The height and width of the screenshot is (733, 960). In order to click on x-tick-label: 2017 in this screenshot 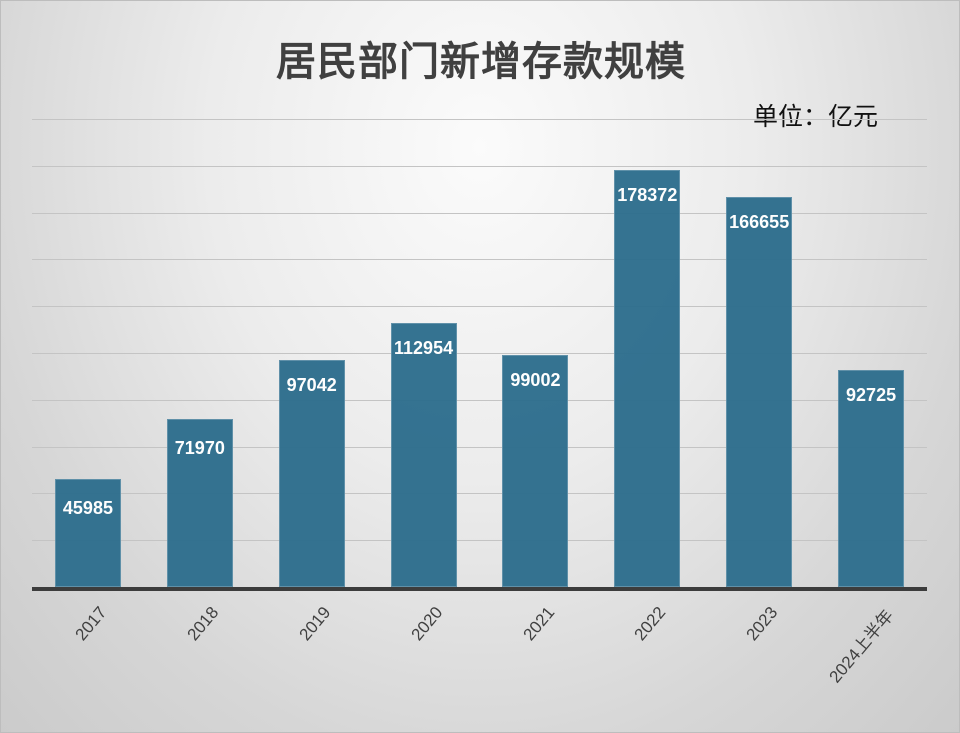, I will do `click(91, 624)`.